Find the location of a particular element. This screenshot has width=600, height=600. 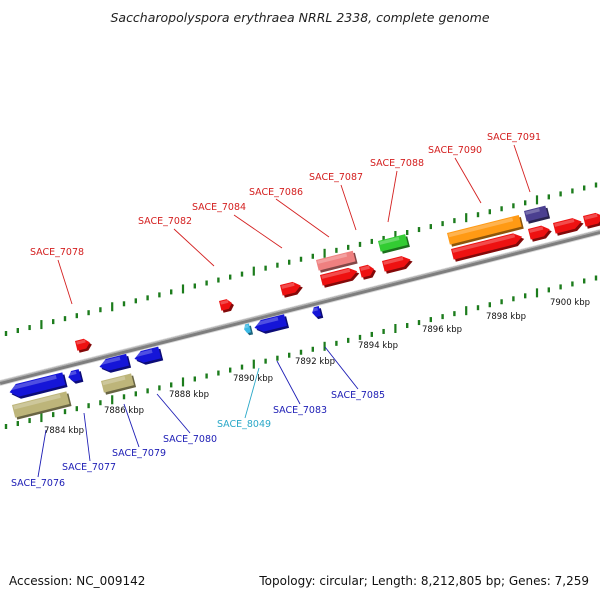

label-sace-7079-leader is located at coordinates (131, 425).